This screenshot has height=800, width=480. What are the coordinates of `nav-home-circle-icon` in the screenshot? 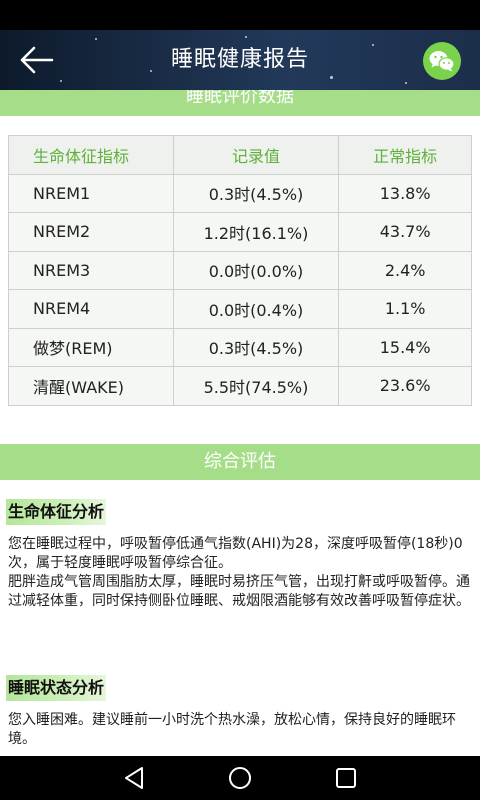 It's located at (240, 778).